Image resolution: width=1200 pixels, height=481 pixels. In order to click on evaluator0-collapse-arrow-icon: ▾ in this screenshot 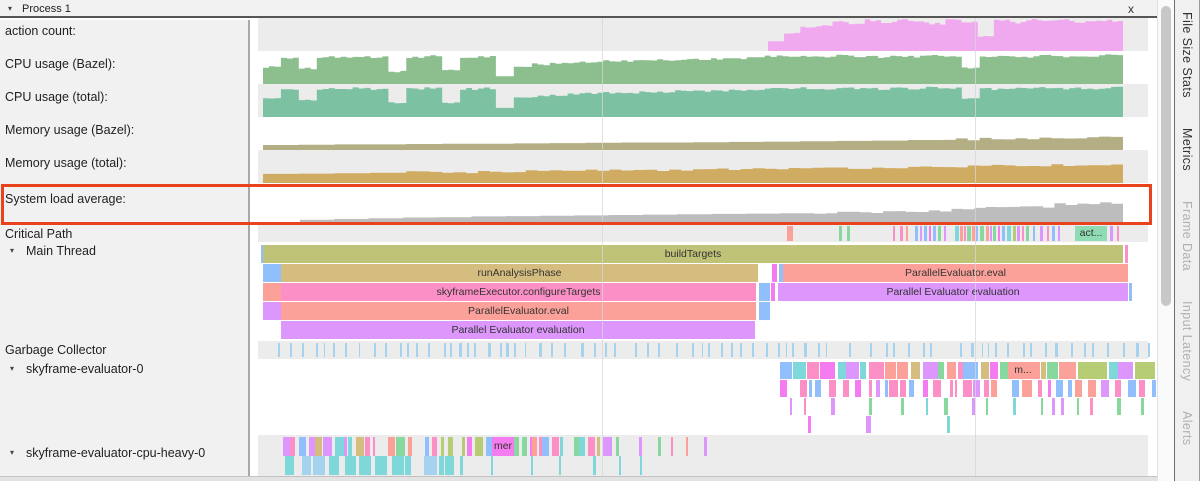, I will do `click(12, 368)`.